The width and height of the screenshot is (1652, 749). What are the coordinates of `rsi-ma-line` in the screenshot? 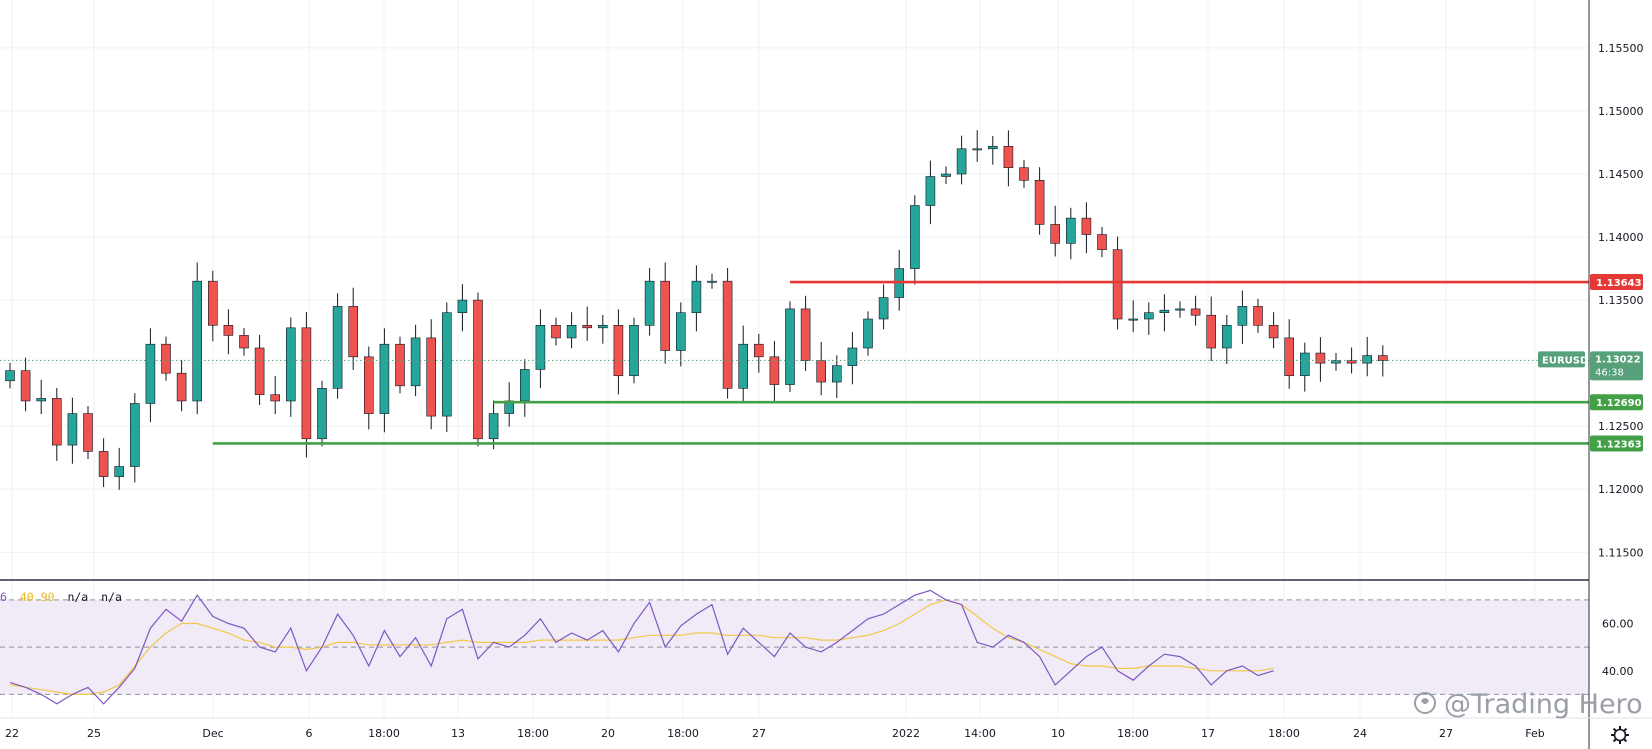 It's located at (641, 647).